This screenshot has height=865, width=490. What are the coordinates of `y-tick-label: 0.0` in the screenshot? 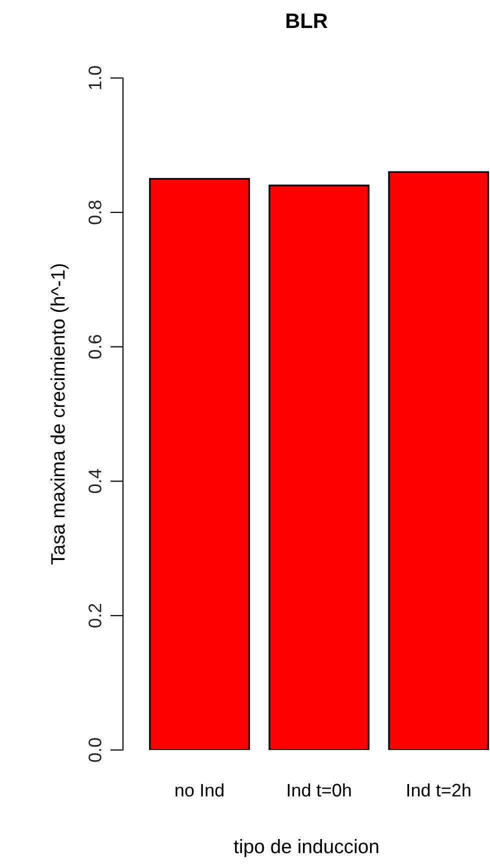 It's located at (95, 750).